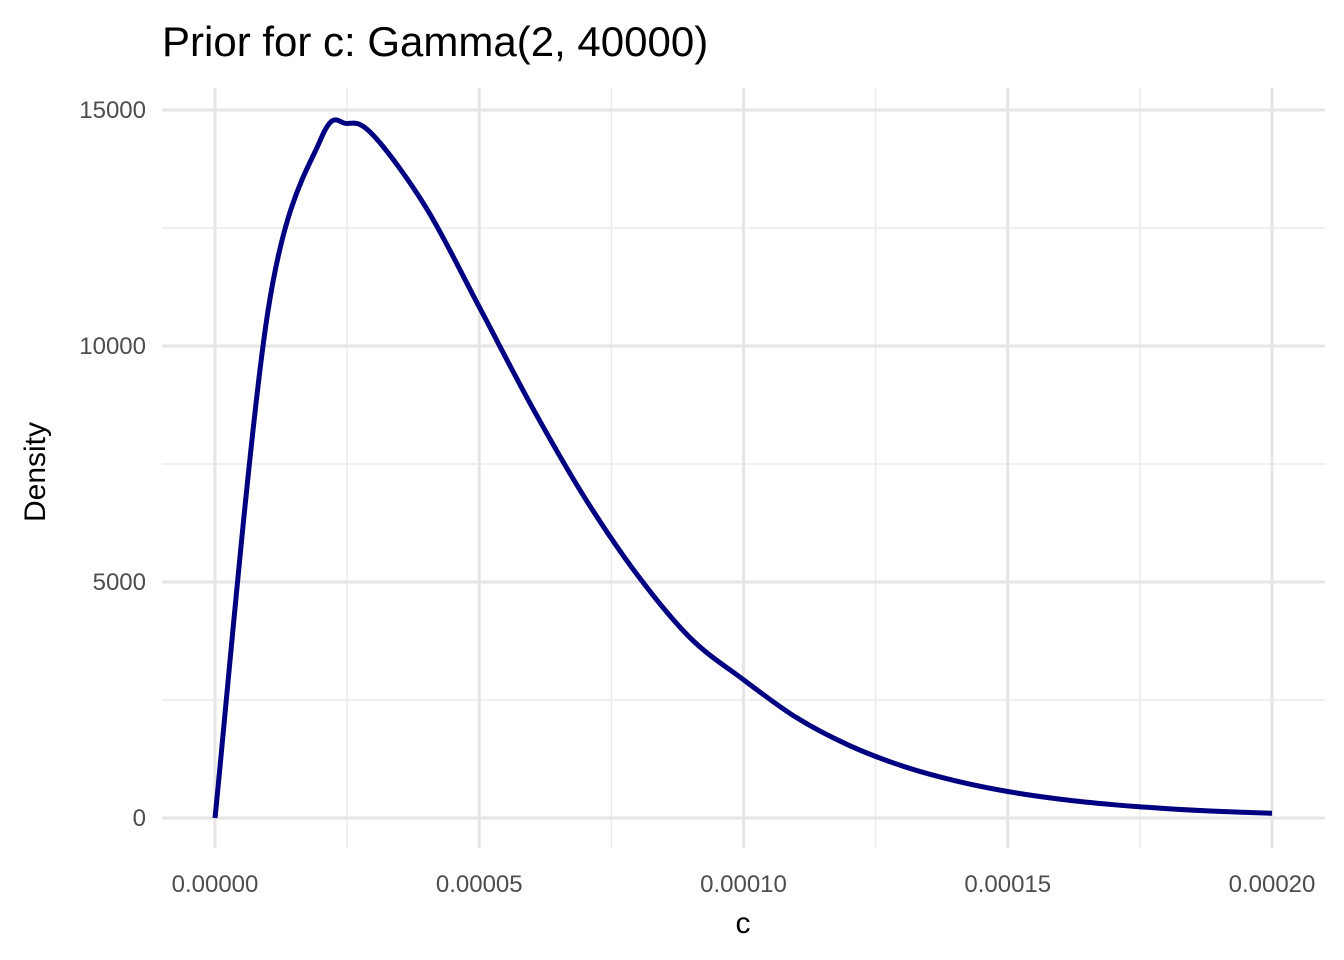  Describe the element at coordinates (139, 818) in the screenshot. I see `y-tick-label: 0` at that location.